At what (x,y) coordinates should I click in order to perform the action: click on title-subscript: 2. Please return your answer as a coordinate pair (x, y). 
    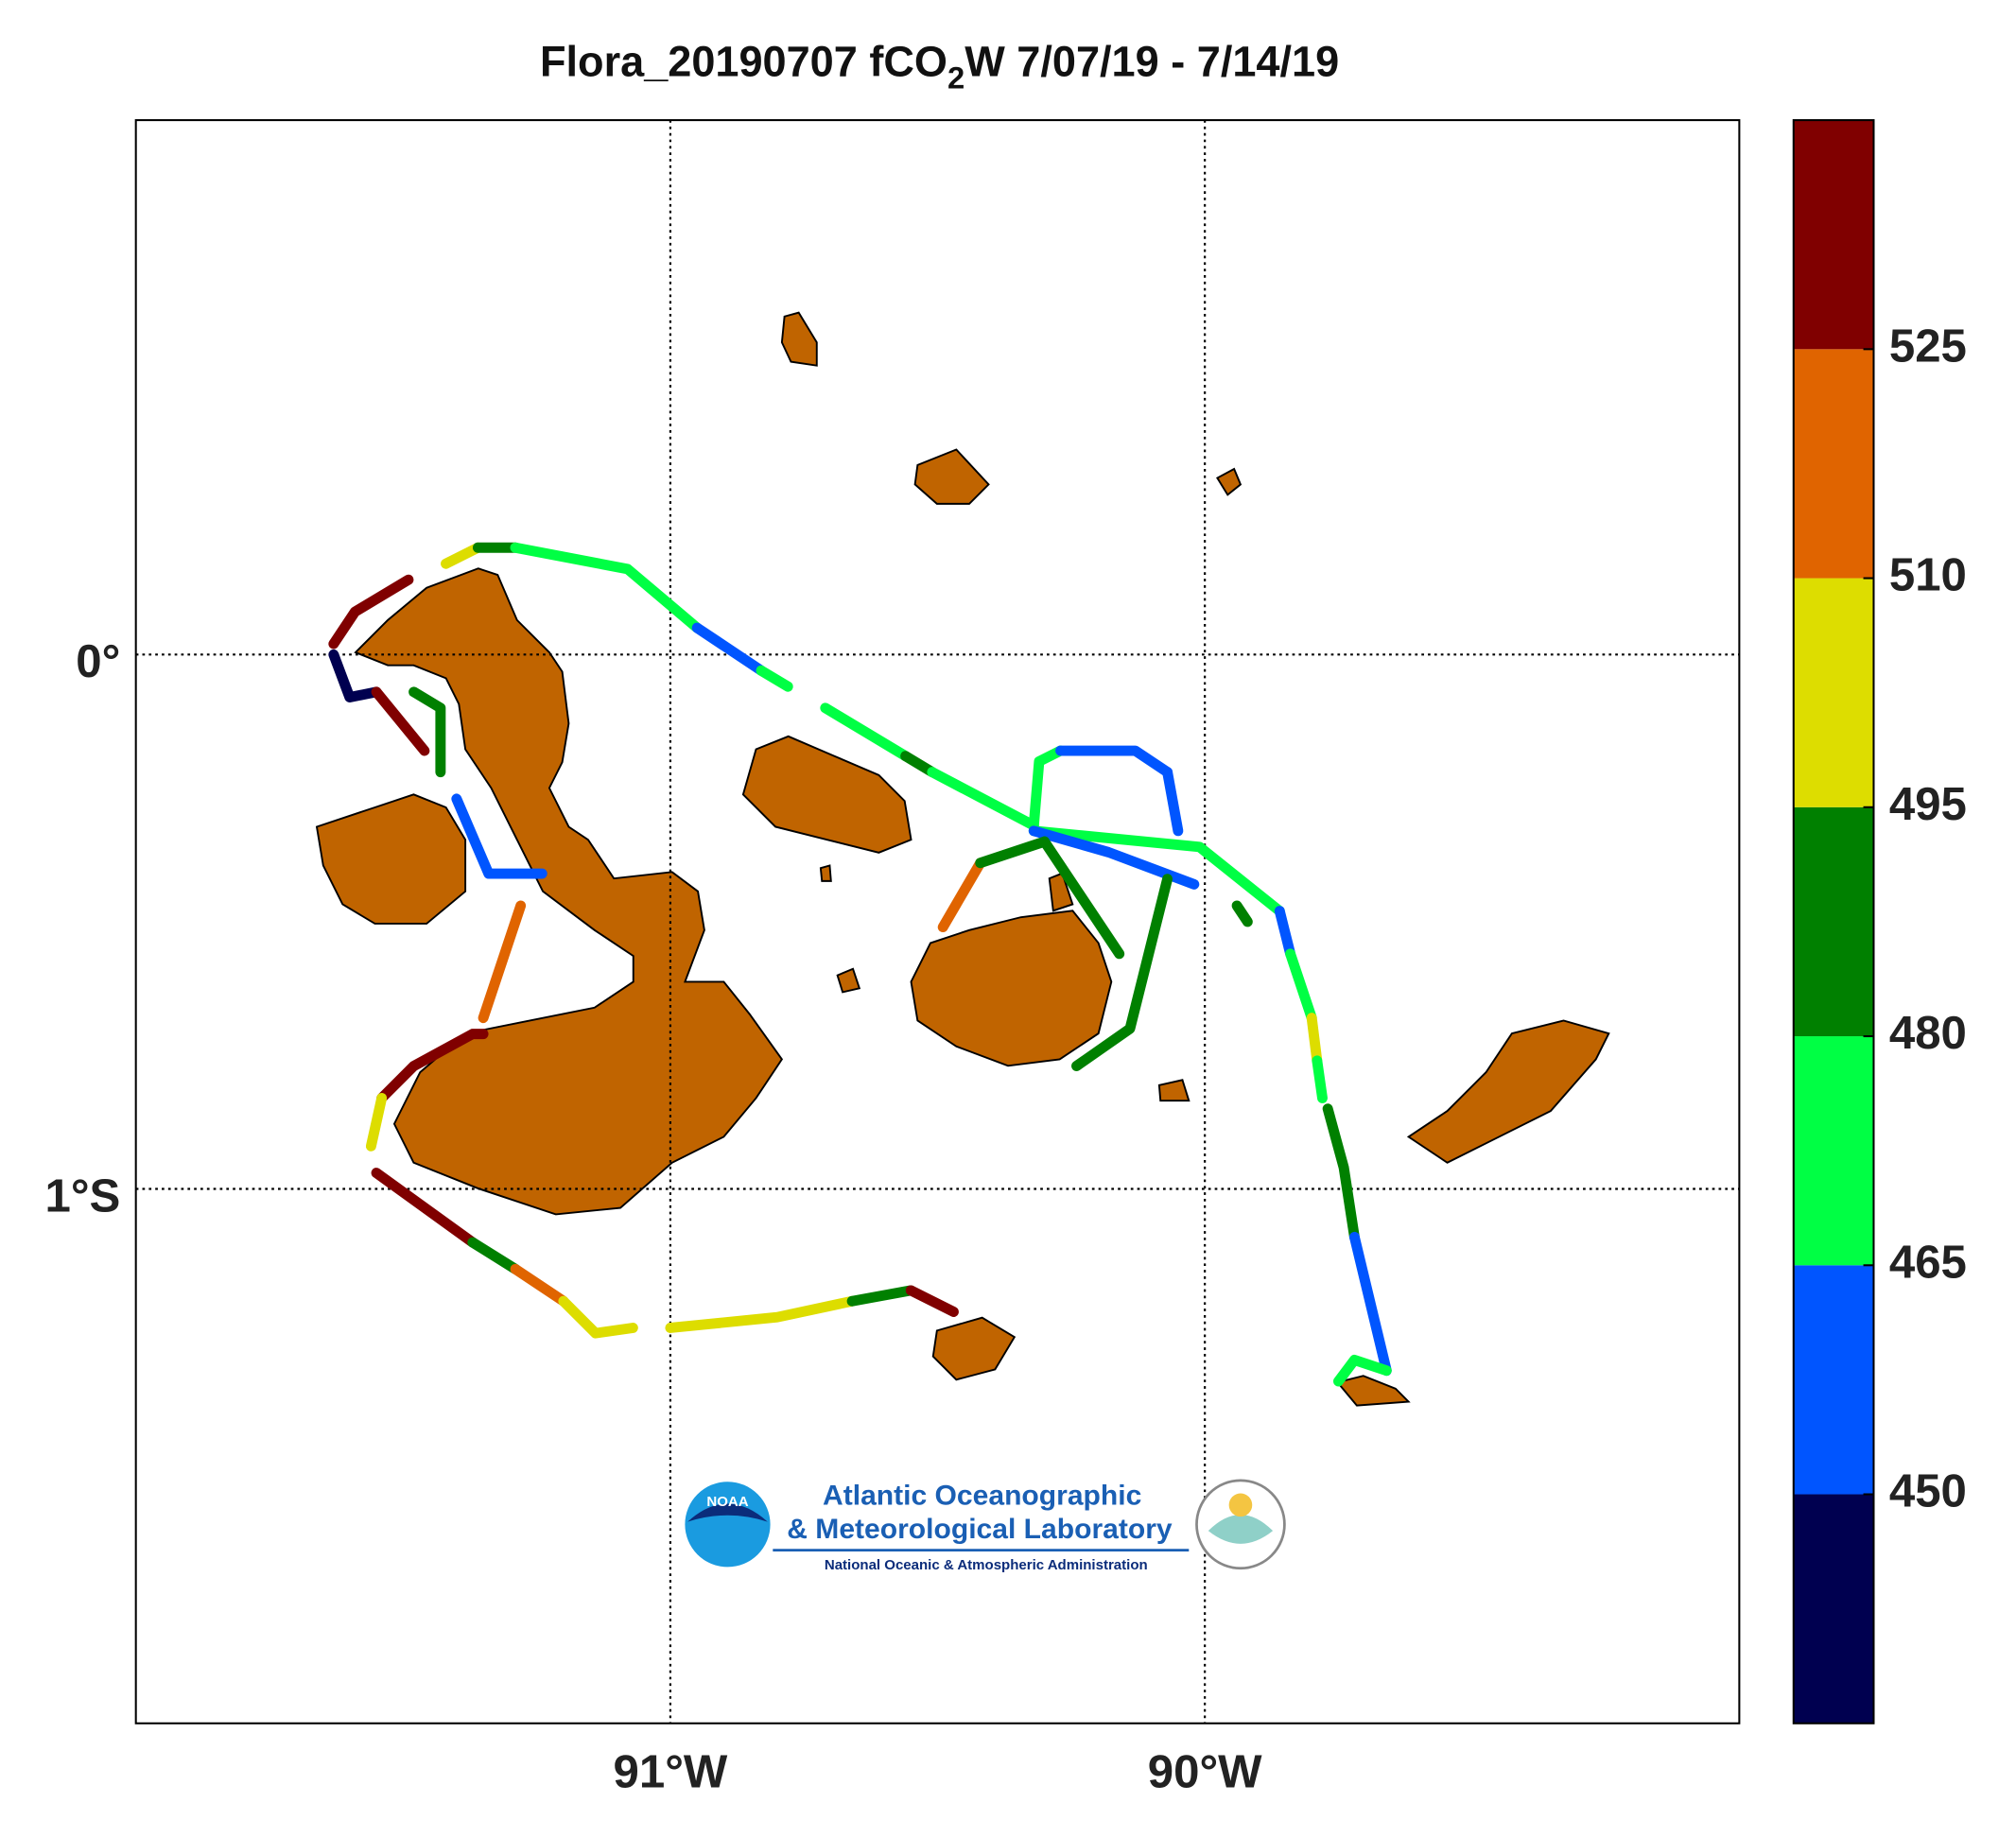
    Looking at the image, I should click on (956, 77).